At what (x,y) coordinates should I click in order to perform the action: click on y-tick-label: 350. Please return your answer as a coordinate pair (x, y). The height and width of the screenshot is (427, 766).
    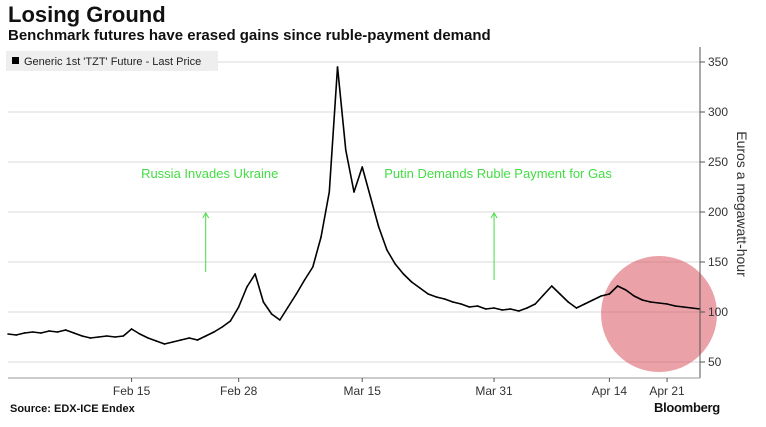
    Looking at the image, I should click on (718, 62).